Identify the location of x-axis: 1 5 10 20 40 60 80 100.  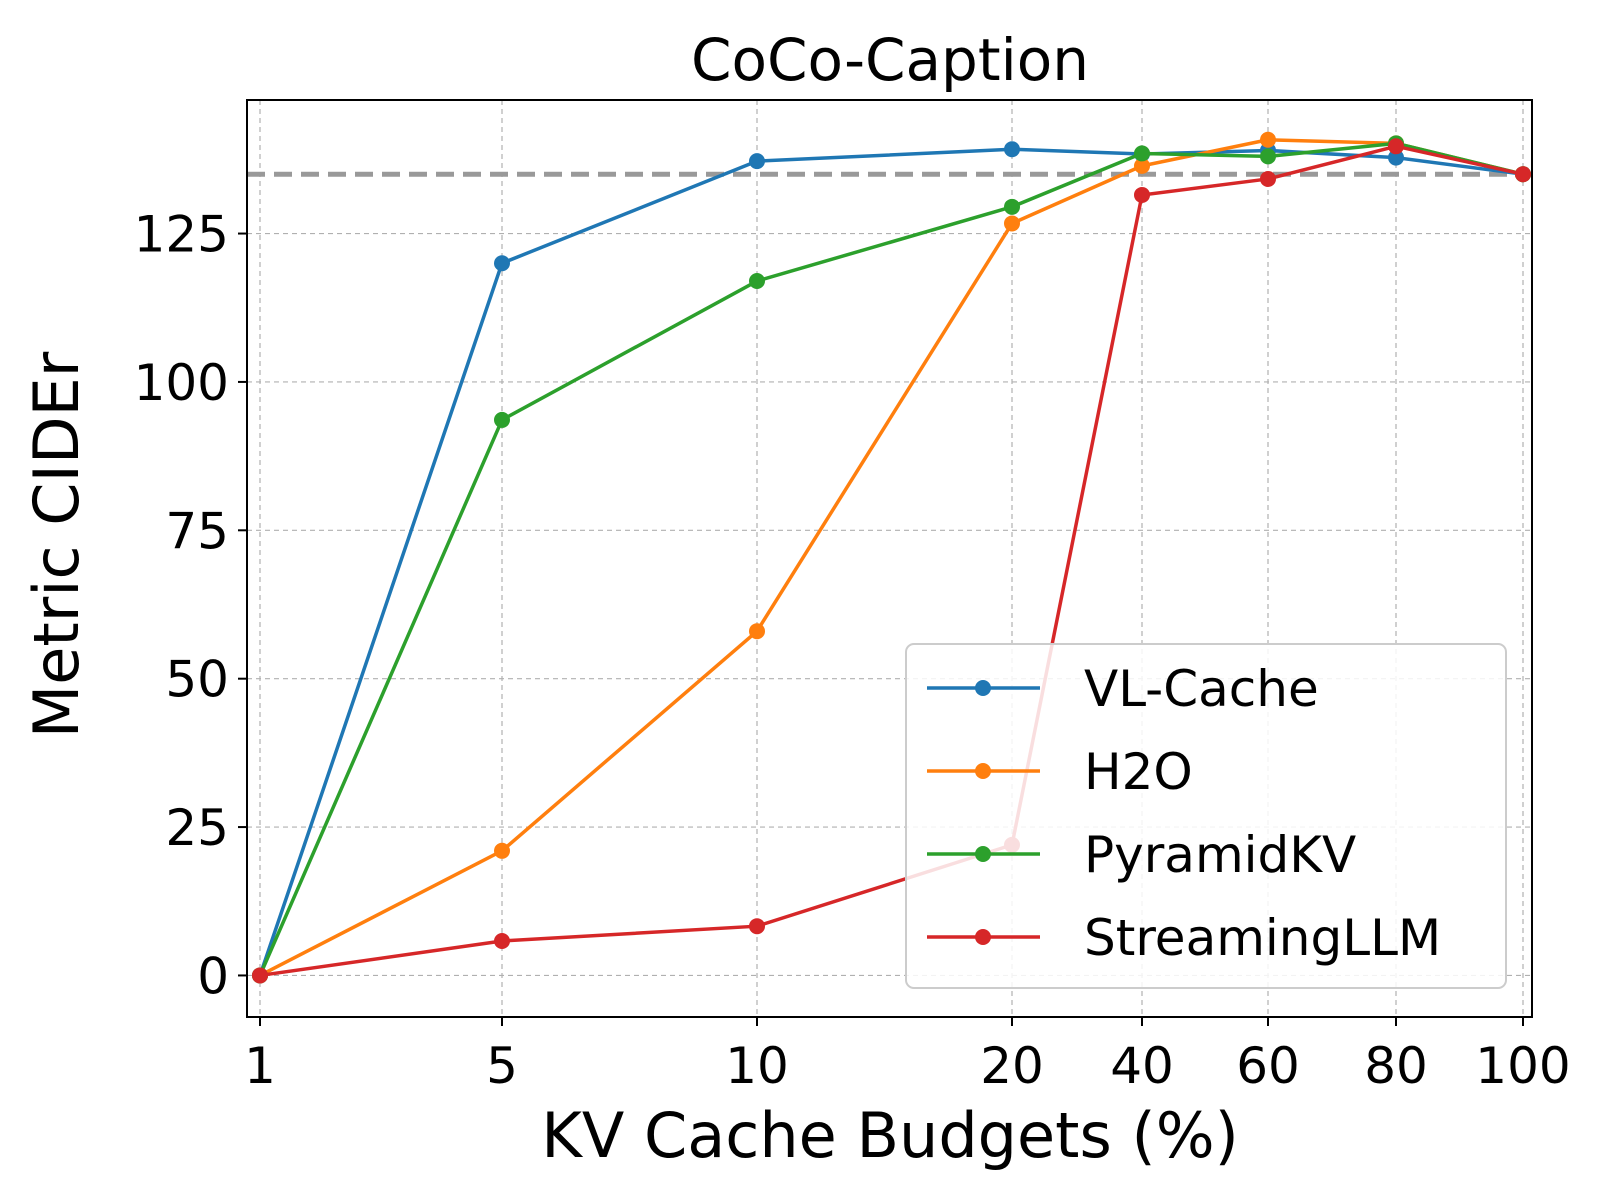
(907, 1056).